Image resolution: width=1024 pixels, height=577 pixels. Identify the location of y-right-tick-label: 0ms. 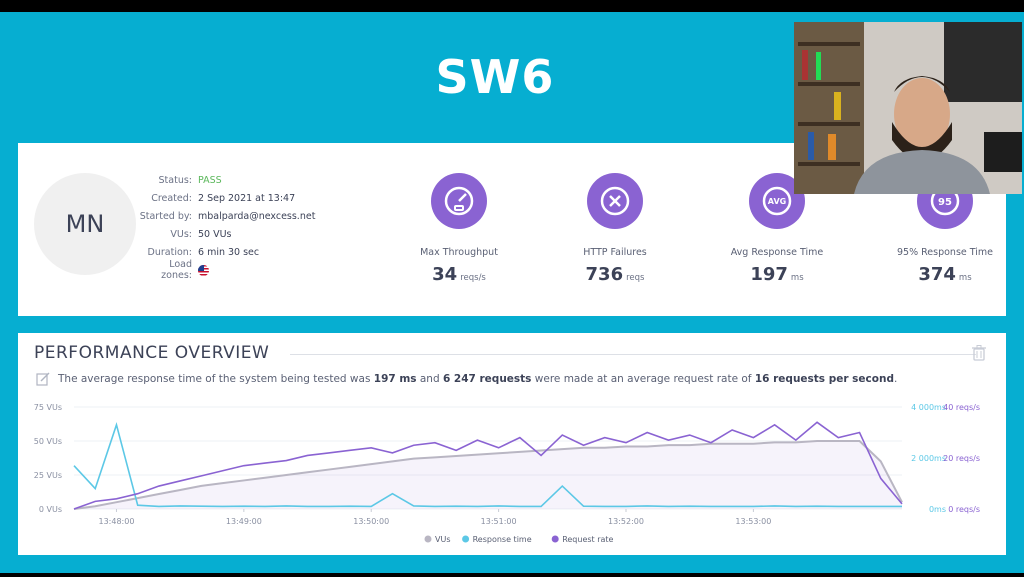
(937, 509).